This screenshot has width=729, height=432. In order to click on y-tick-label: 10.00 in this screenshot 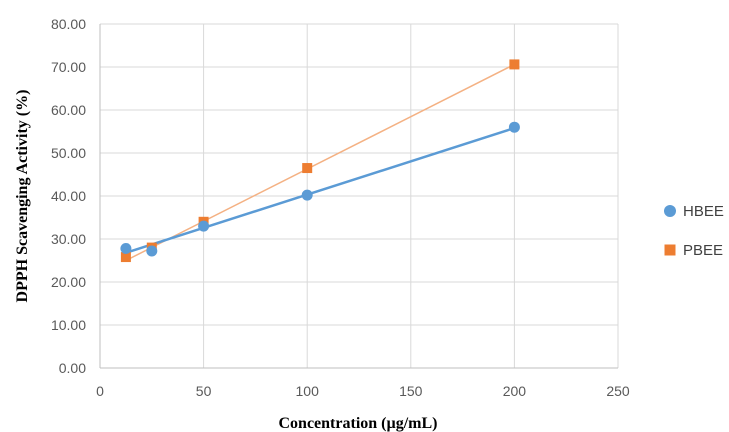, I will do `click(68, 325)`.